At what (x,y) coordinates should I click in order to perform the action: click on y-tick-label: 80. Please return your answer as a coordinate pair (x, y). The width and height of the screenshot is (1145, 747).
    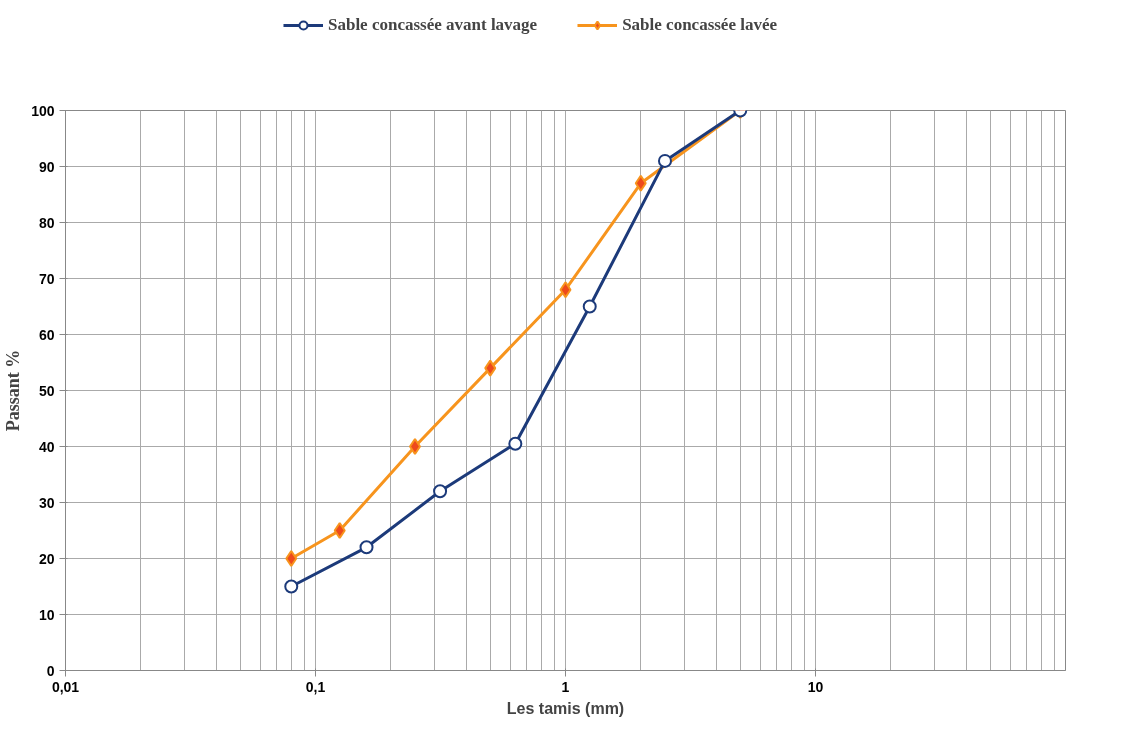
    Looking at the image, I should click on (46, 222).